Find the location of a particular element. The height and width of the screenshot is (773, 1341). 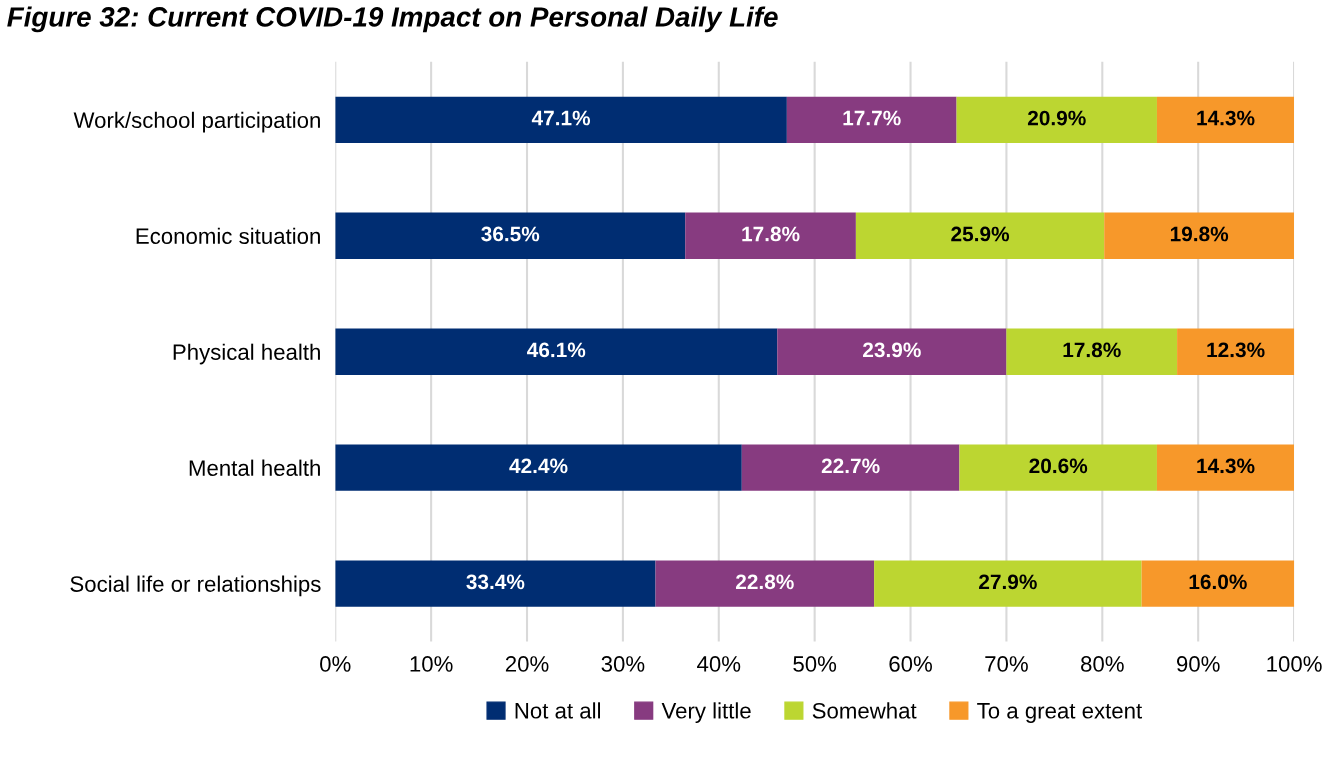

data-label: 12.3% is located at coordinates (1236, 350).